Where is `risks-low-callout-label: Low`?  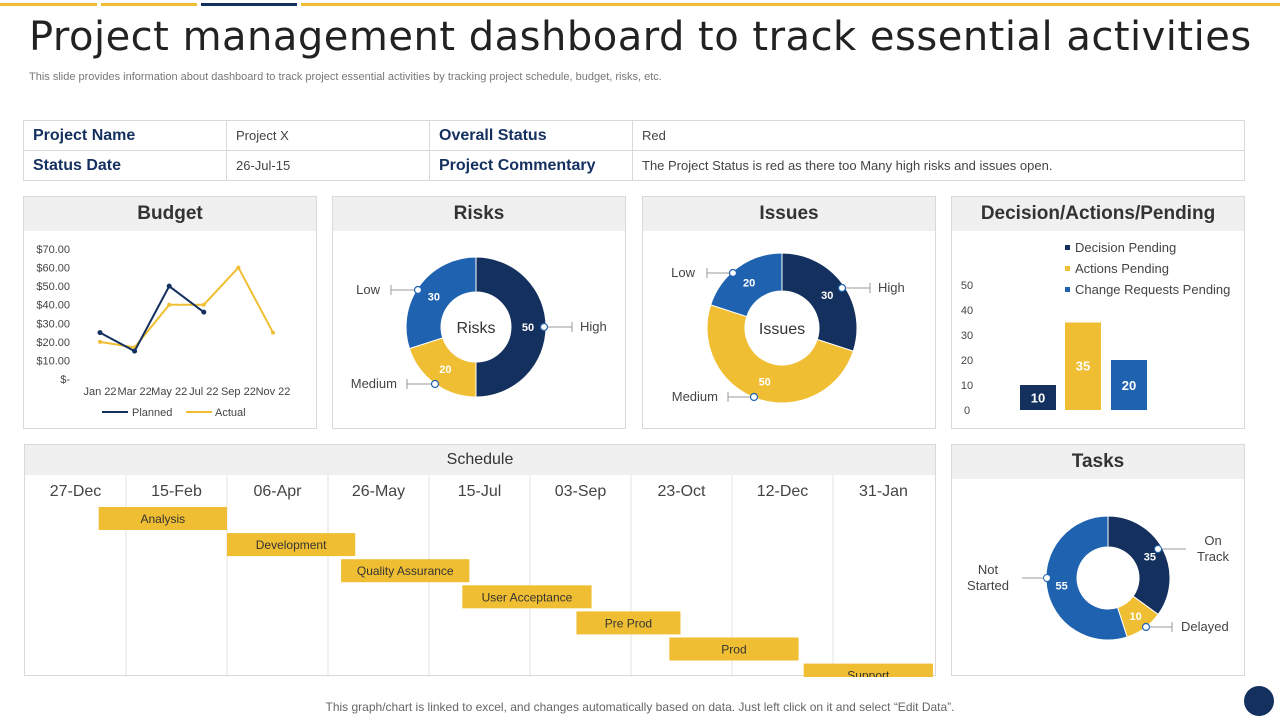
risks-low-callout-label: Low is located at coordinates (368, 289).